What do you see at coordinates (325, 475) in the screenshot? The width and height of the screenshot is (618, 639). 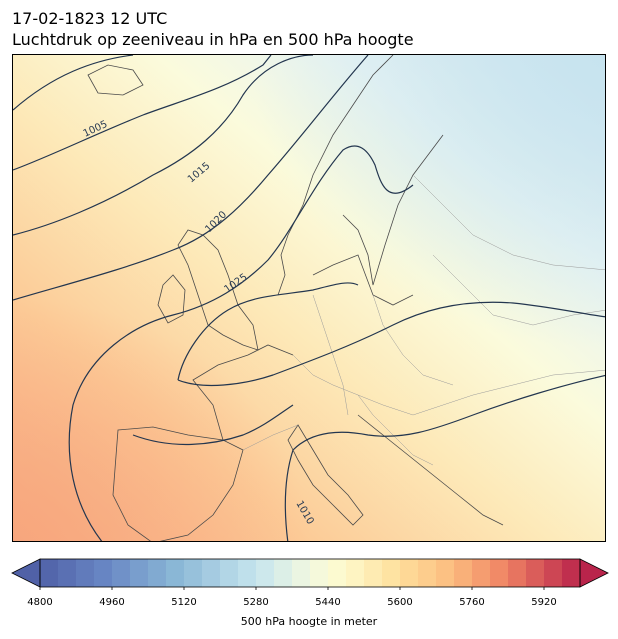 I see `coast-italy` at bounding box center [325, 475].